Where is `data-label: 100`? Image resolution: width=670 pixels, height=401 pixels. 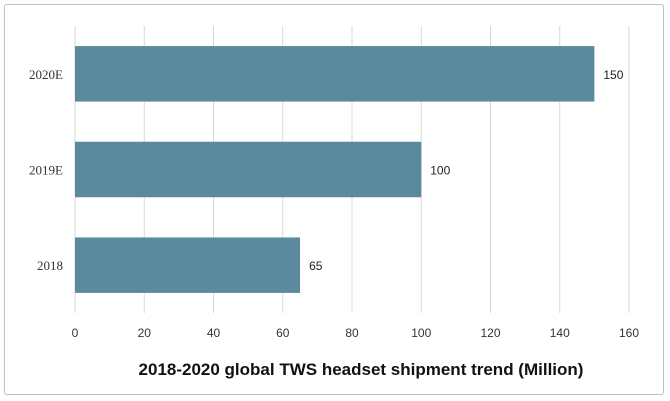
data-label: 100 is located at coordinates (440, 171).